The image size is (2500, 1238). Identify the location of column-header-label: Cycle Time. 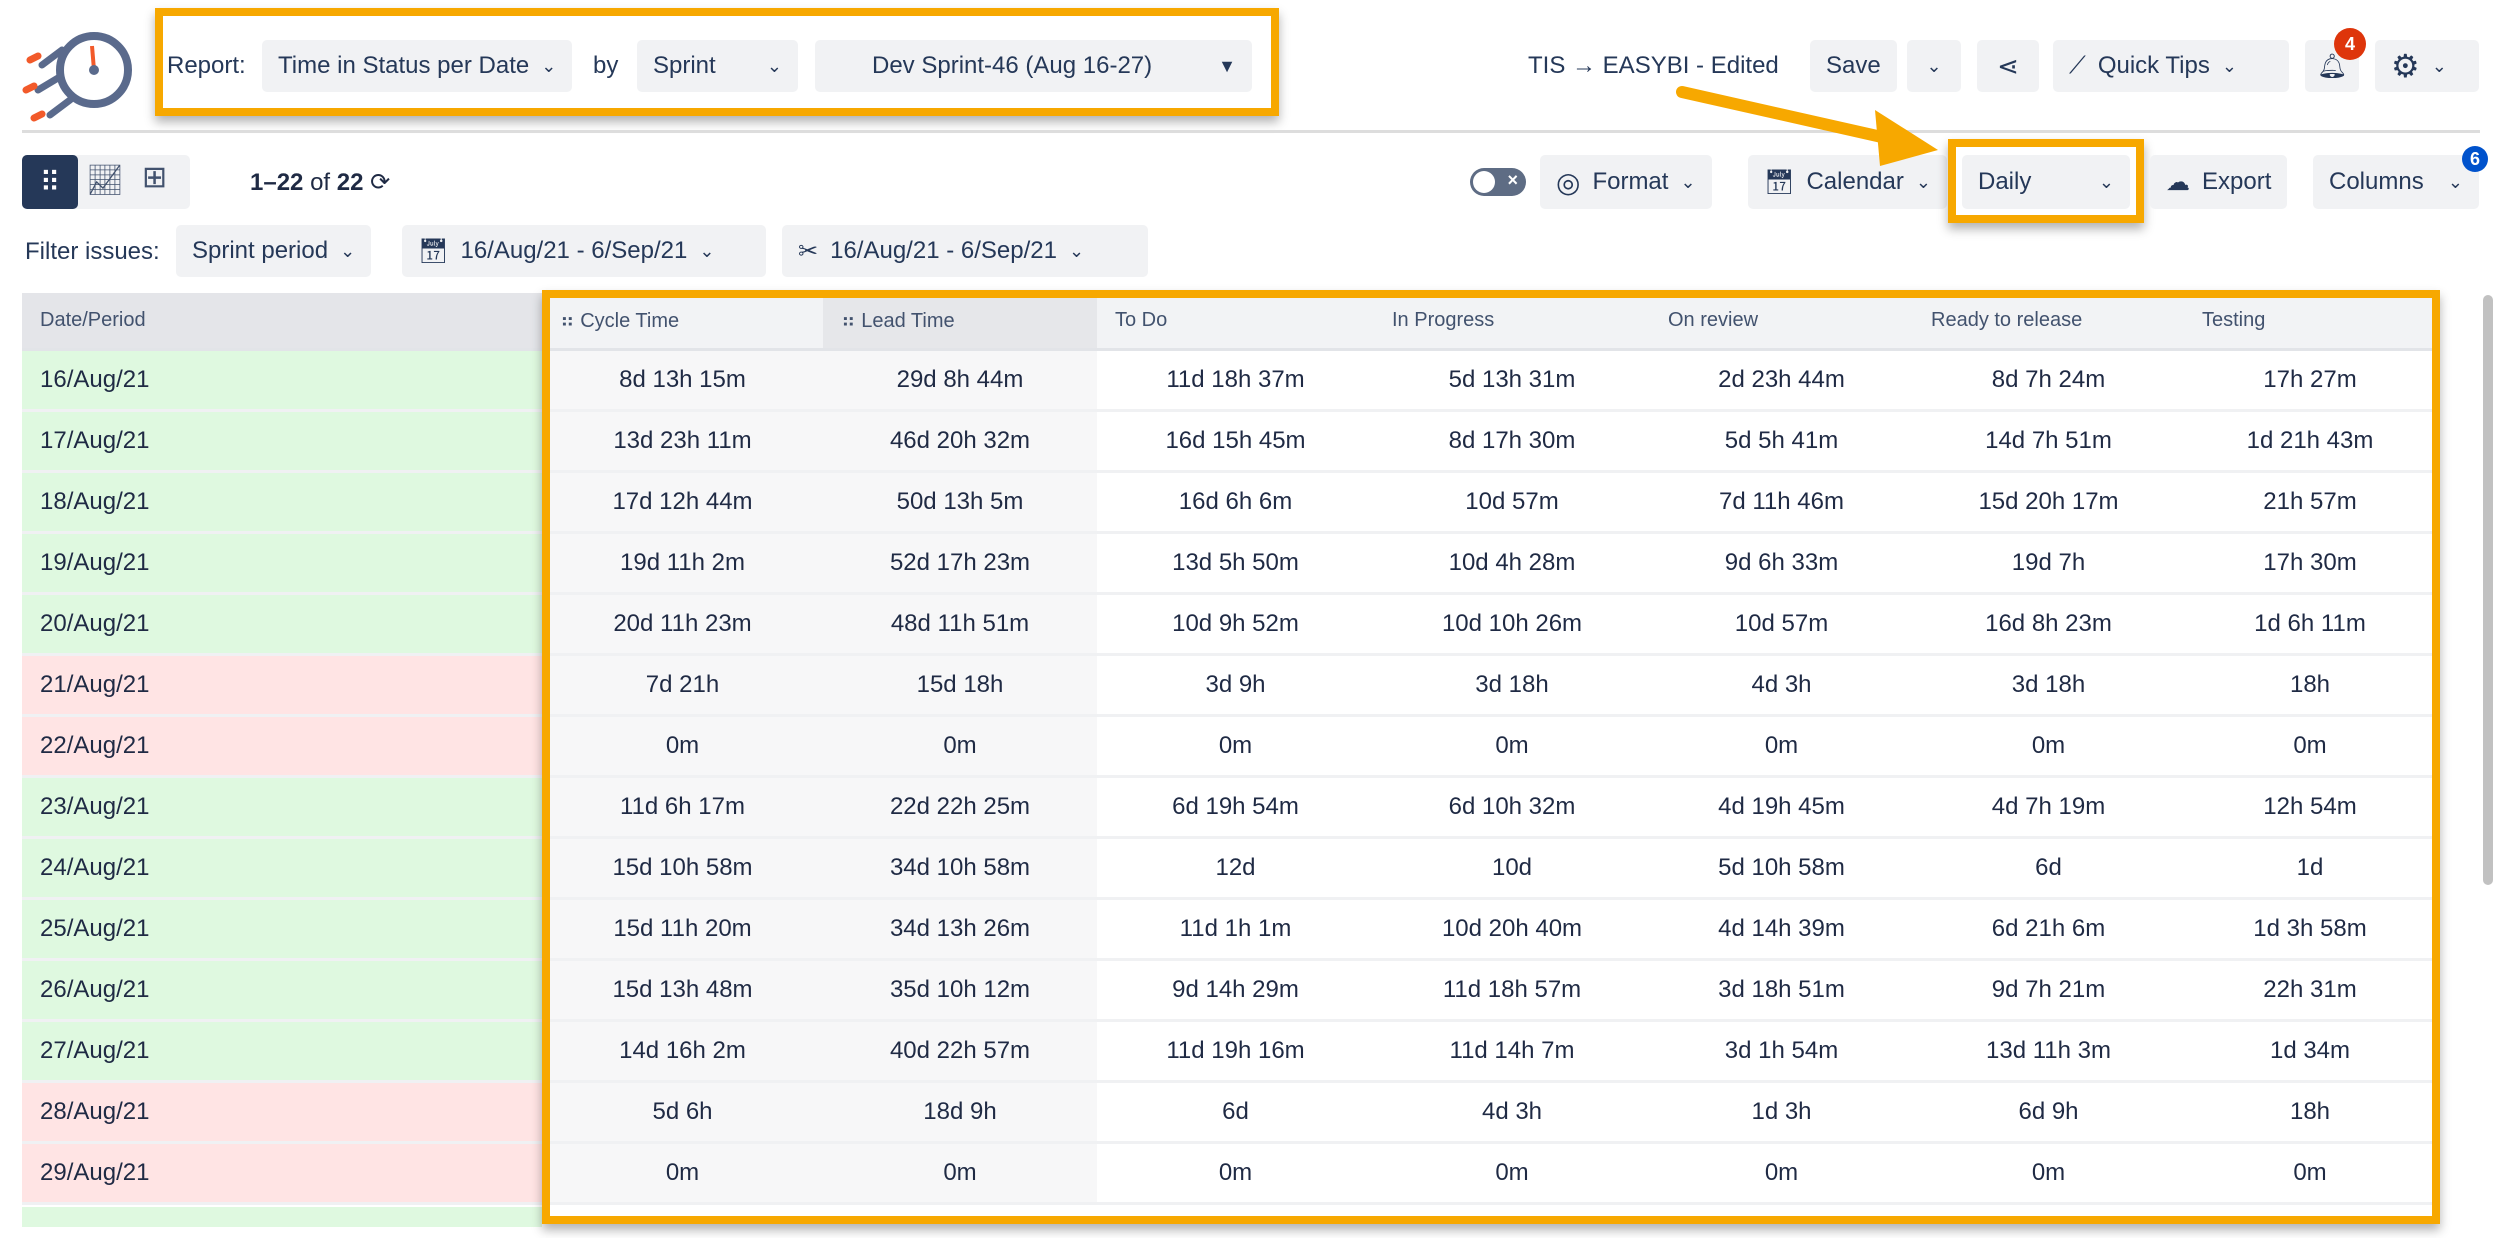
(630, 320).